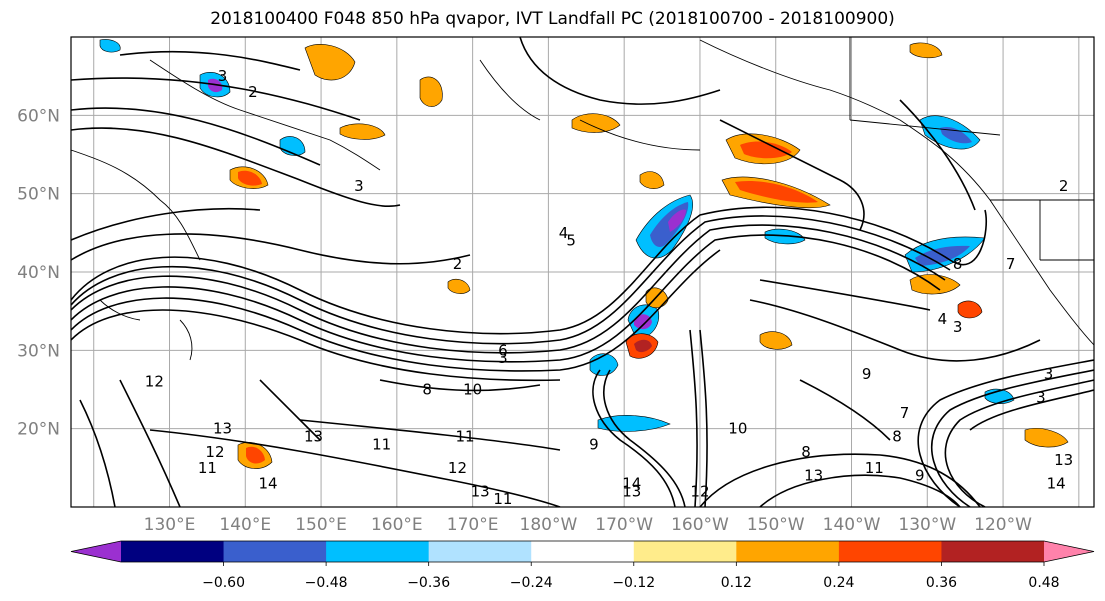 The image size is (1105, 601). Describe the element at coordinates (321, 525) in the screenshot. I see `longitude-label: 150°E` at that location.